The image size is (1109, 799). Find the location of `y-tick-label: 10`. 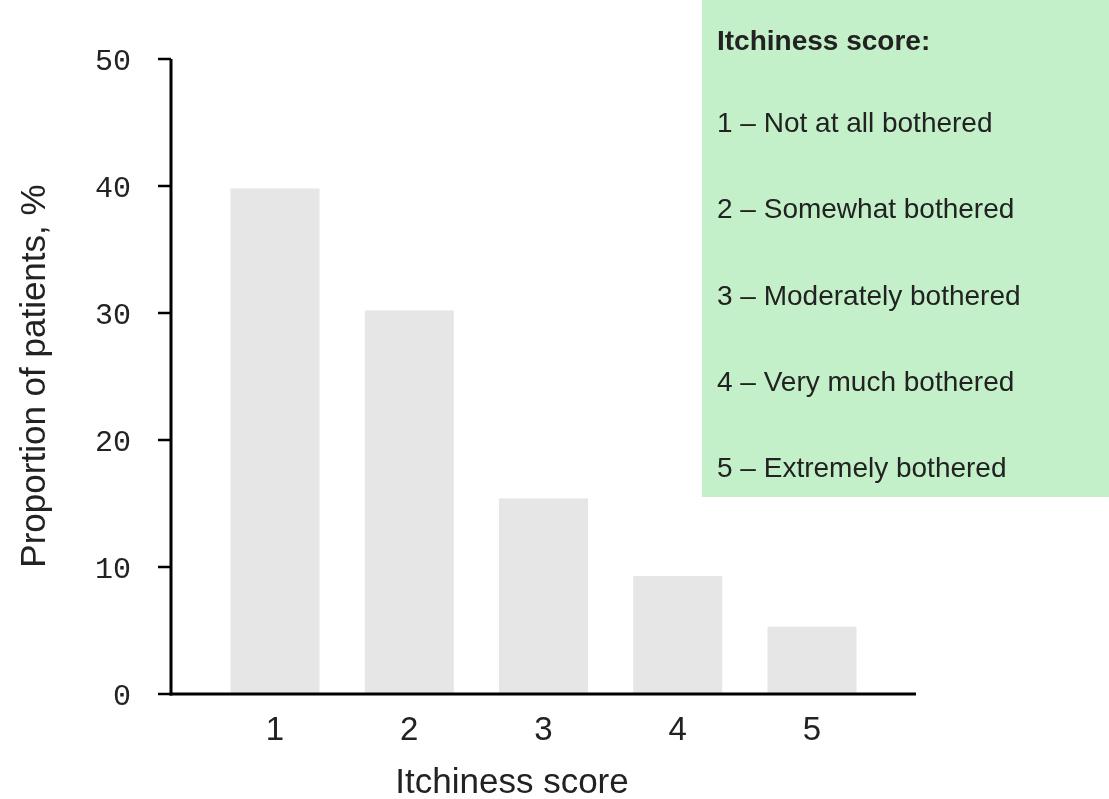

y-tick-label: 10 is located at coordinates (112, 569).